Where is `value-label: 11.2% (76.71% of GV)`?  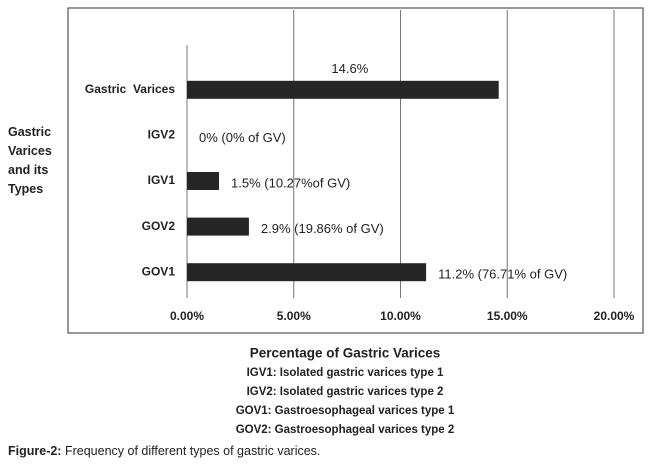
value-label: 11.2% (76.71% of GV) is located at coordinates (502, 274).